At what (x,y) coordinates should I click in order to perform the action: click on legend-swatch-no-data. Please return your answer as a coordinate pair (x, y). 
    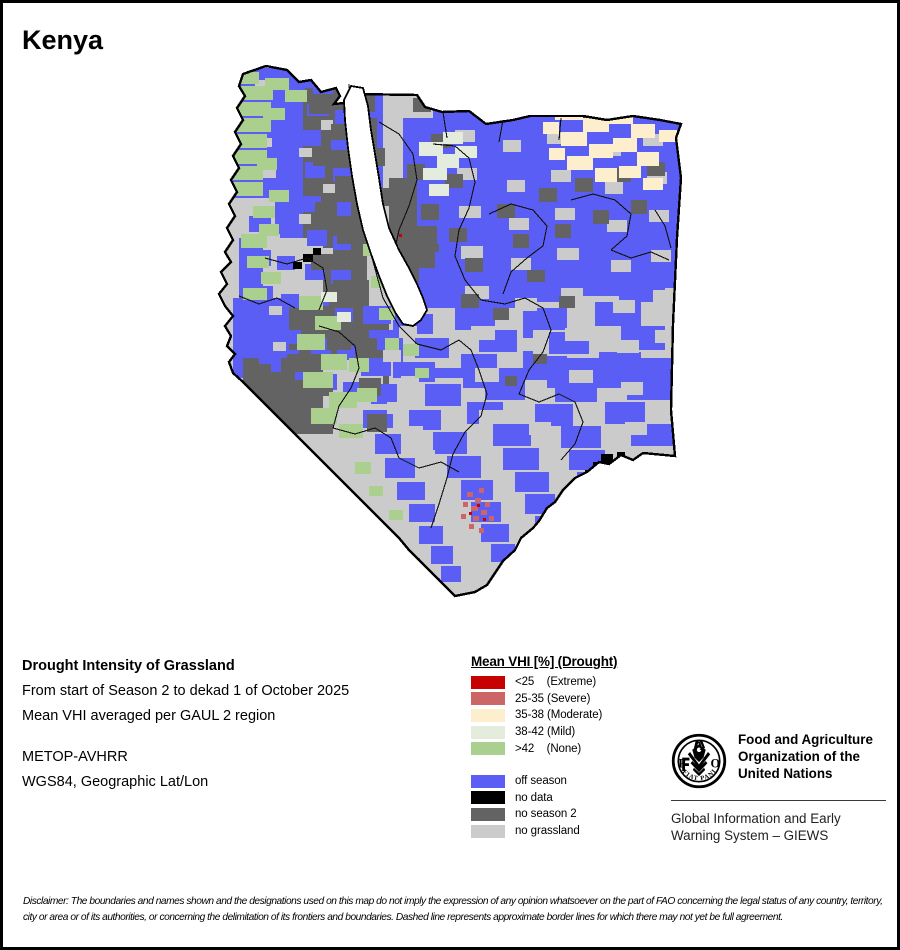
    Looking at the image, I should click on (488, 798).